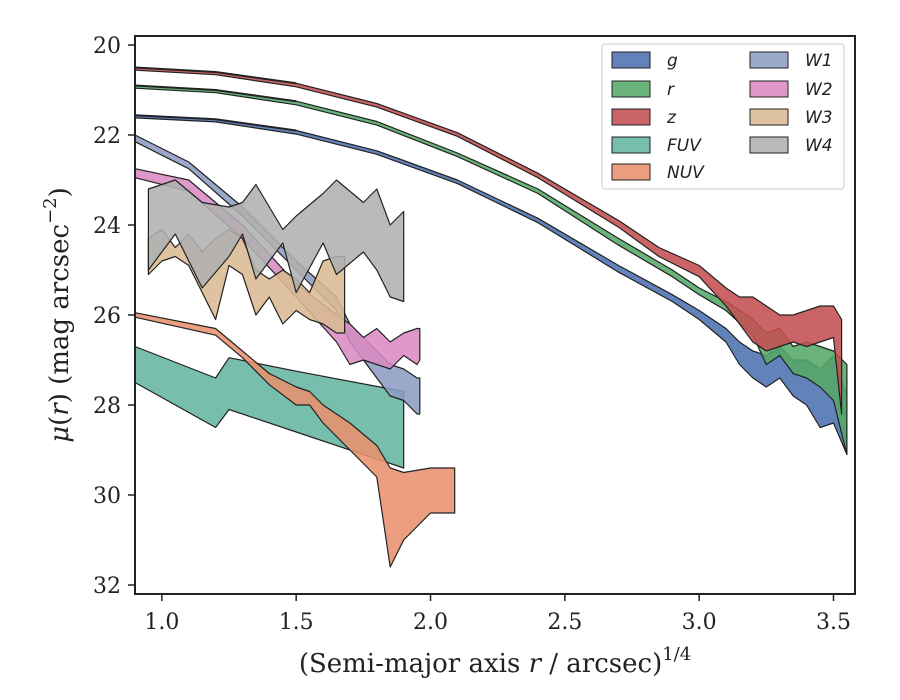 This screenshot has height=700, width=900. Describe the element at coordinates (631, 117) in the screenshot. I see `legend-swatch-z` at that location.